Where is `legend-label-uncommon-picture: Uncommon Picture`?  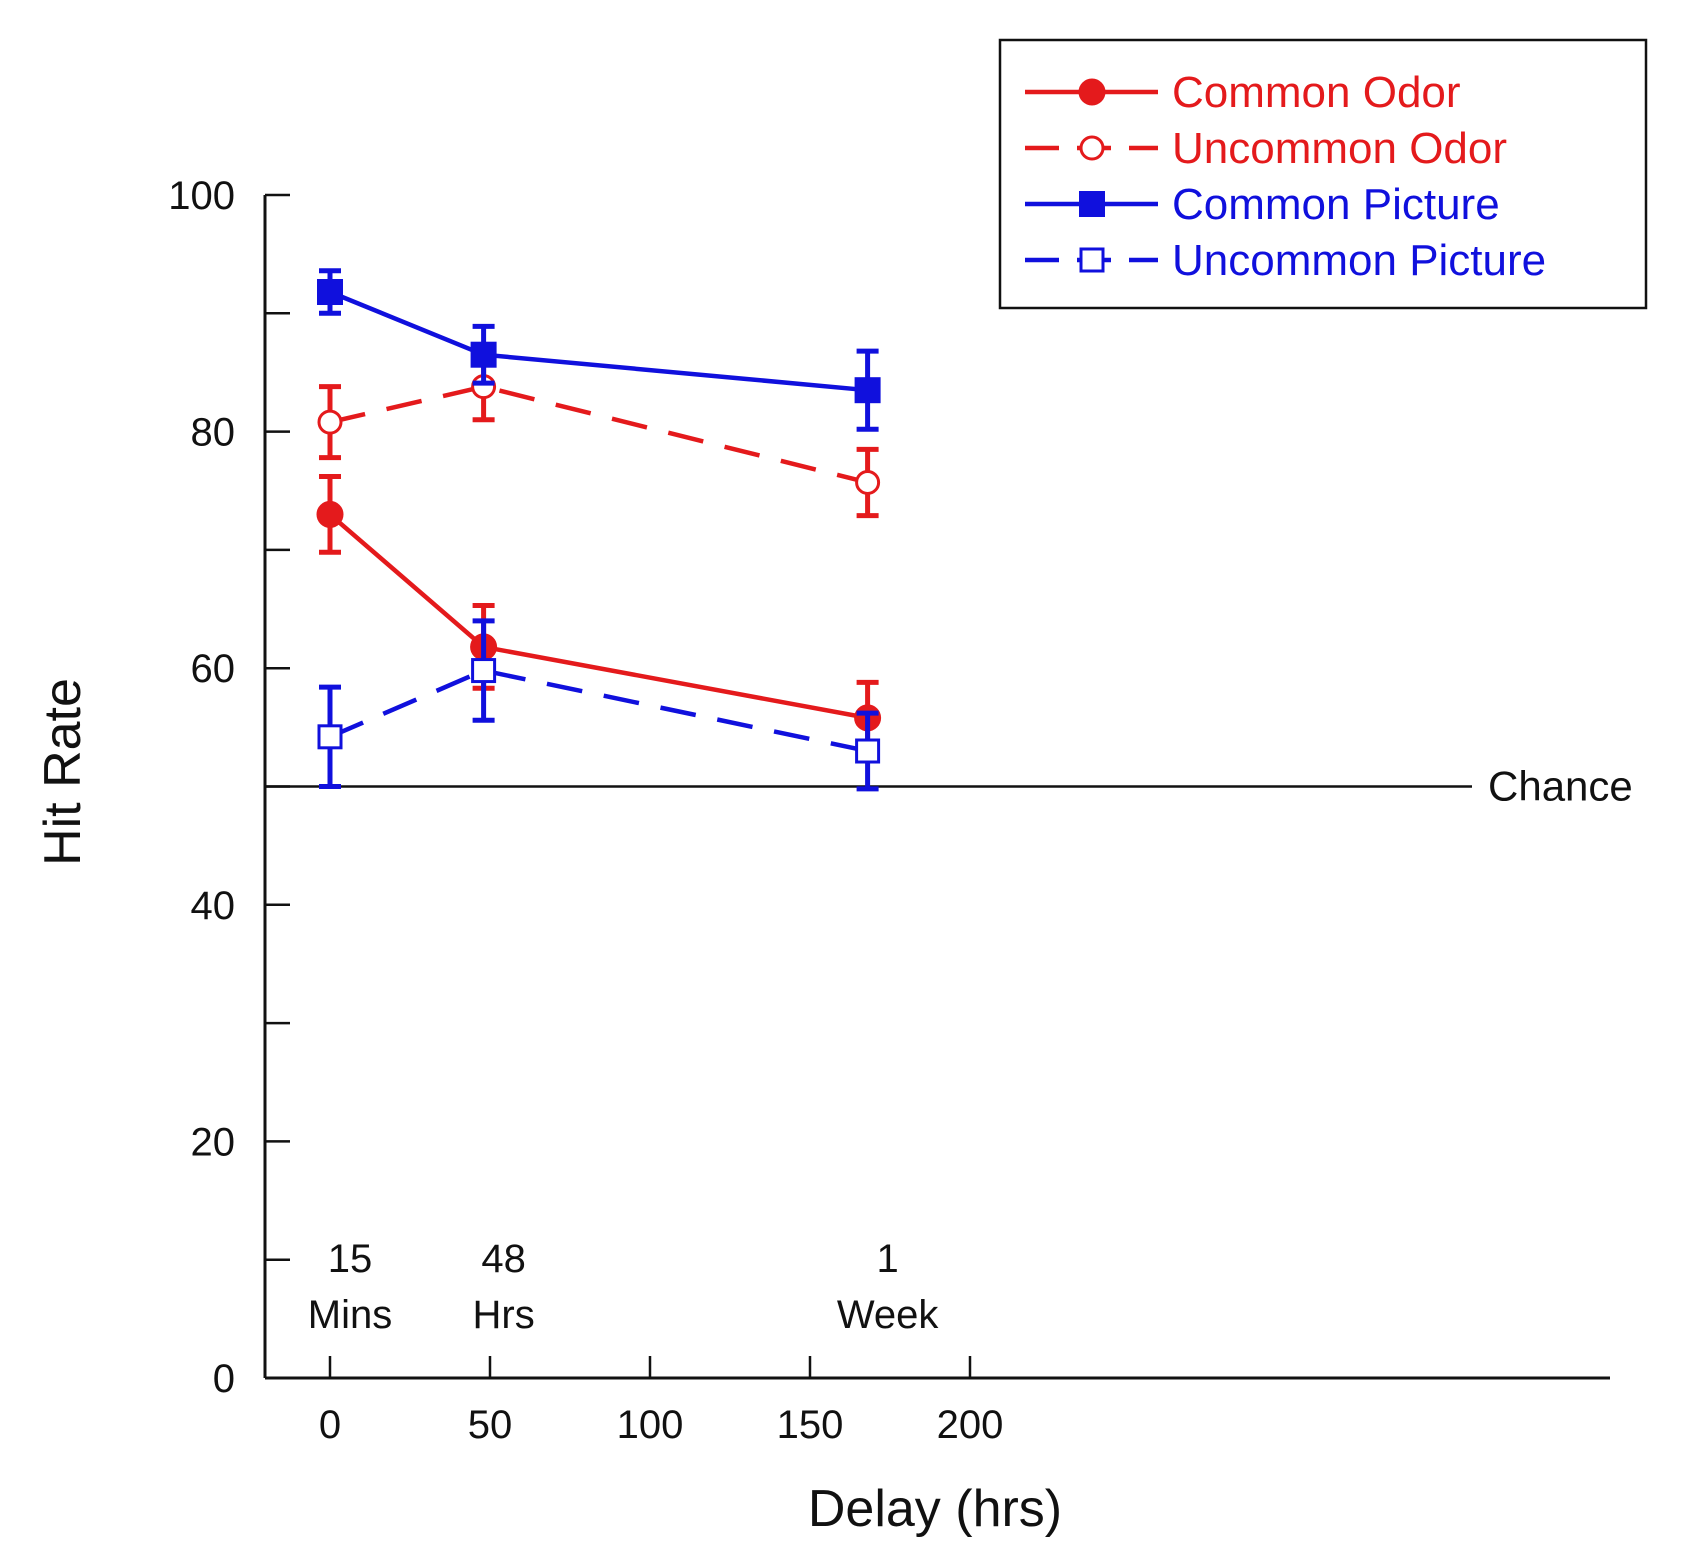
legend-label-uncommon-picture: Uncommon Picture is located at coordinates (1359, 260).